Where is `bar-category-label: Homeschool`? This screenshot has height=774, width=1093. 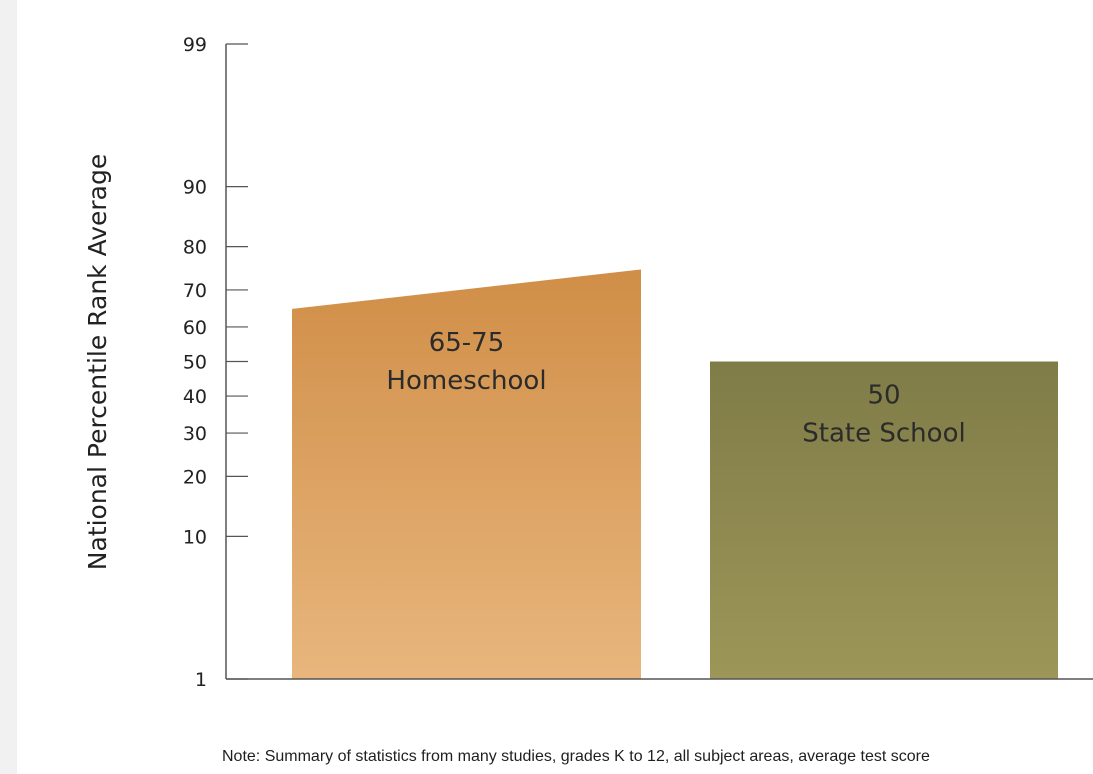 bar-category-label: Homeschool is located at coordinates (466, 381).